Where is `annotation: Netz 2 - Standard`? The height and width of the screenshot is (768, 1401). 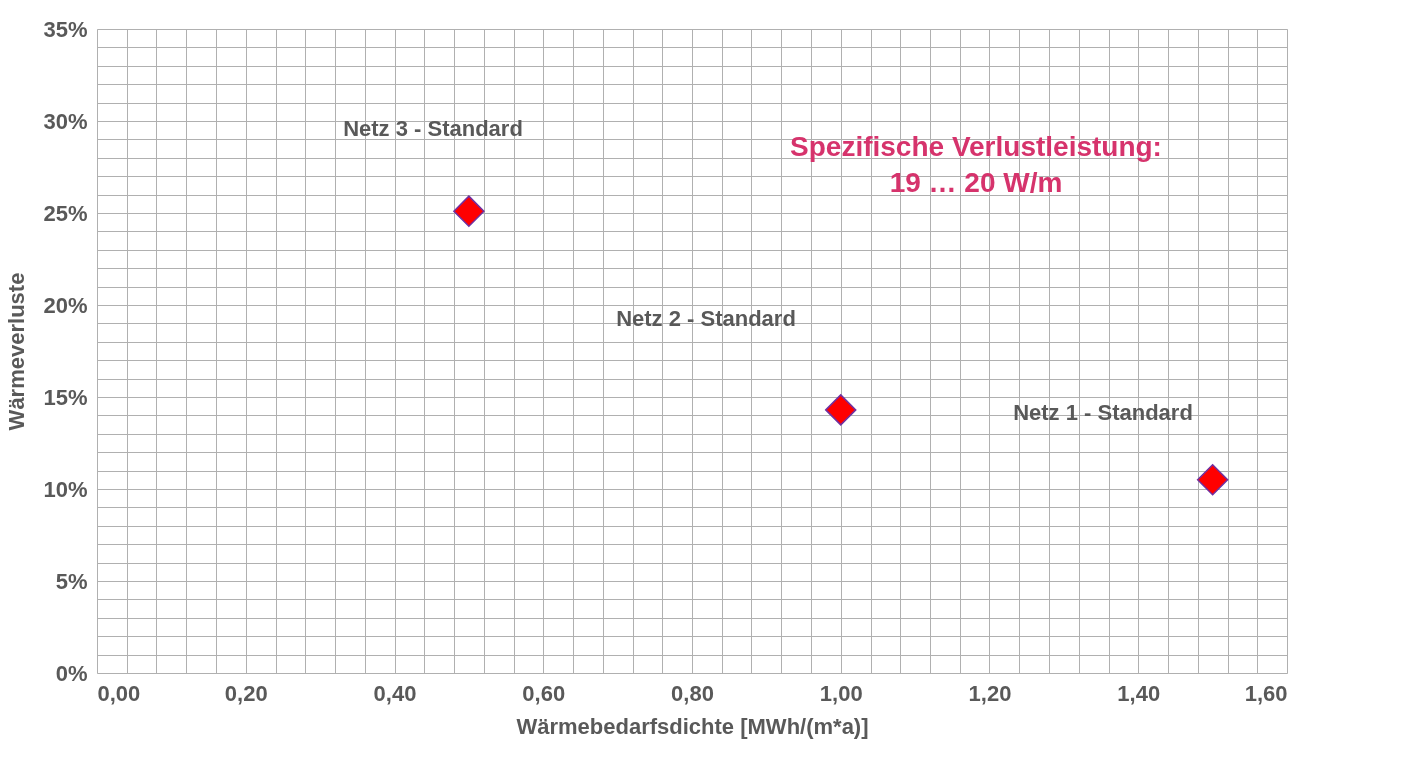
annotation: Netz 2 - Standard is located at coordinates (706, 318).